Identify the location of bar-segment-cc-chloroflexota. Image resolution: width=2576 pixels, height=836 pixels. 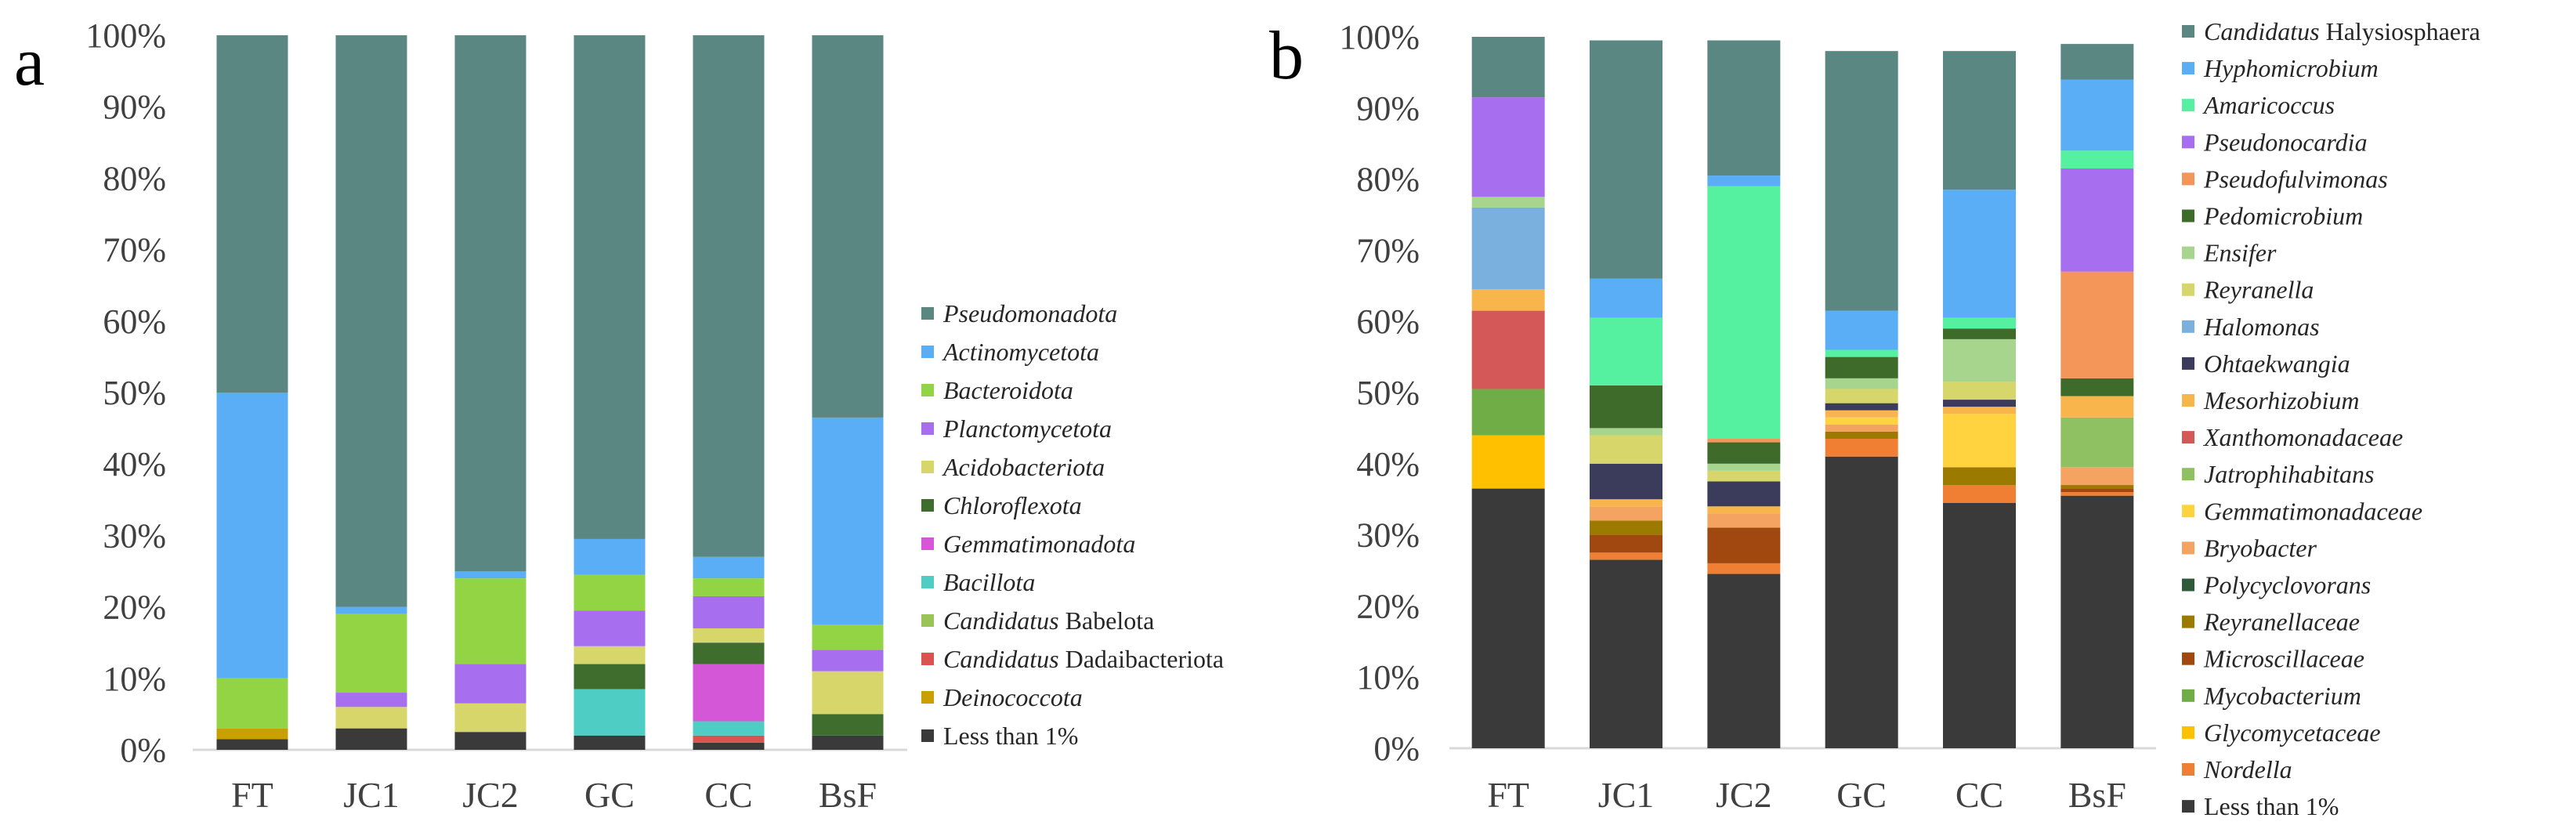
(729, 653).